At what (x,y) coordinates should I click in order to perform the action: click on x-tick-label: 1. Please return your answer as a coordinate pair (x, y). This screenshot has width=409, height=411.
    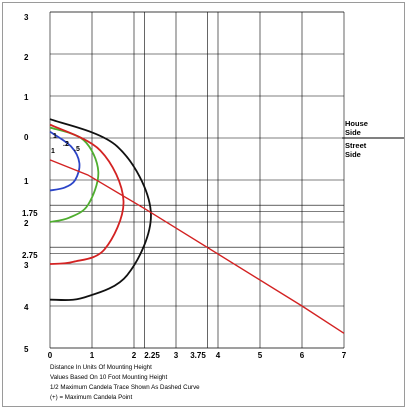
    Looking at the image, I should click on (92, 355).